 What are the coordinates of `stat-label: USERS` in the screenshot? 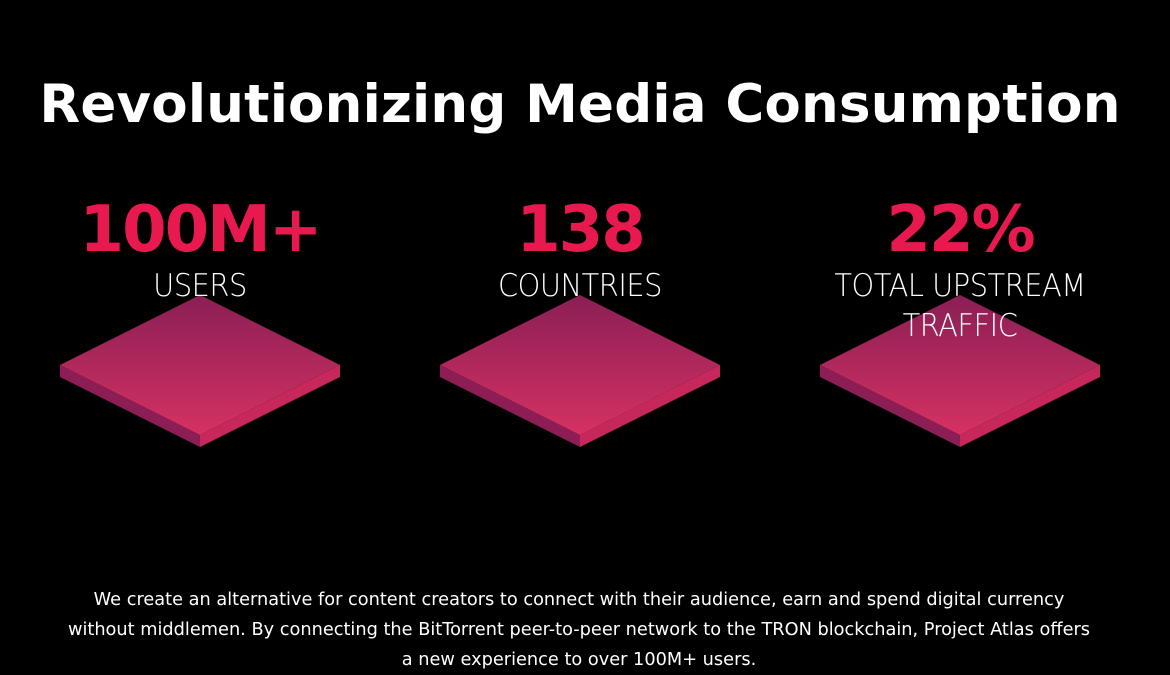 It's located at (200, 286).